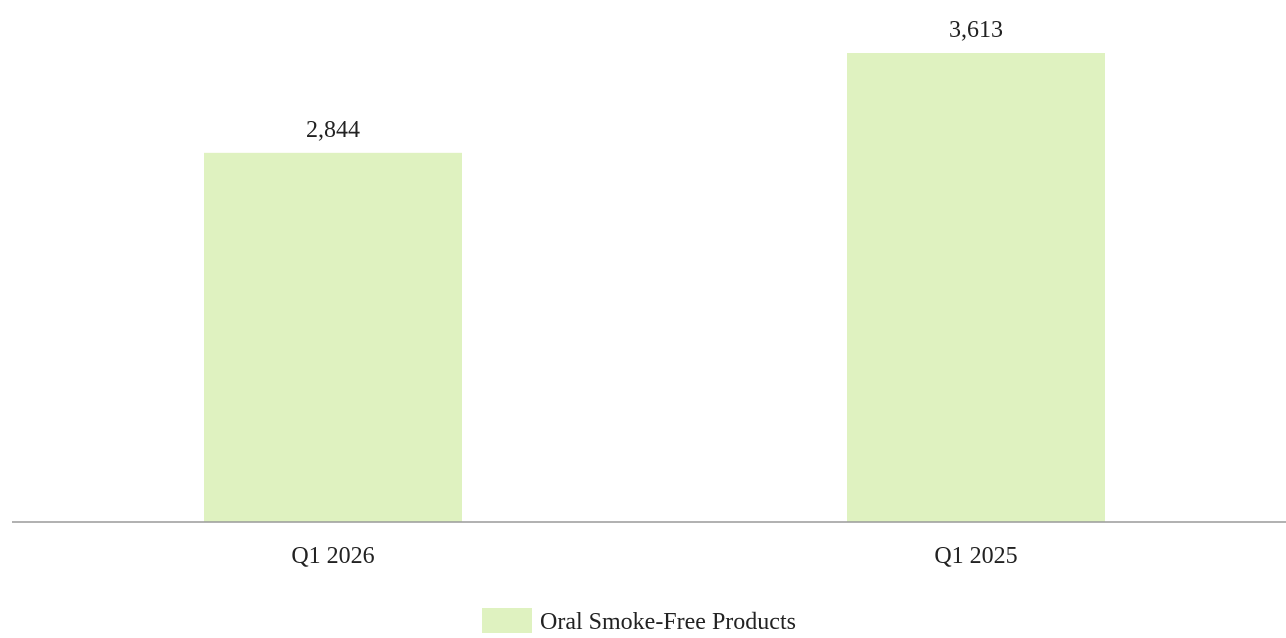 This screenshot has height=638, width=1286. I want to click on value-label-q1-2025: 3,613, so click(976, 30).